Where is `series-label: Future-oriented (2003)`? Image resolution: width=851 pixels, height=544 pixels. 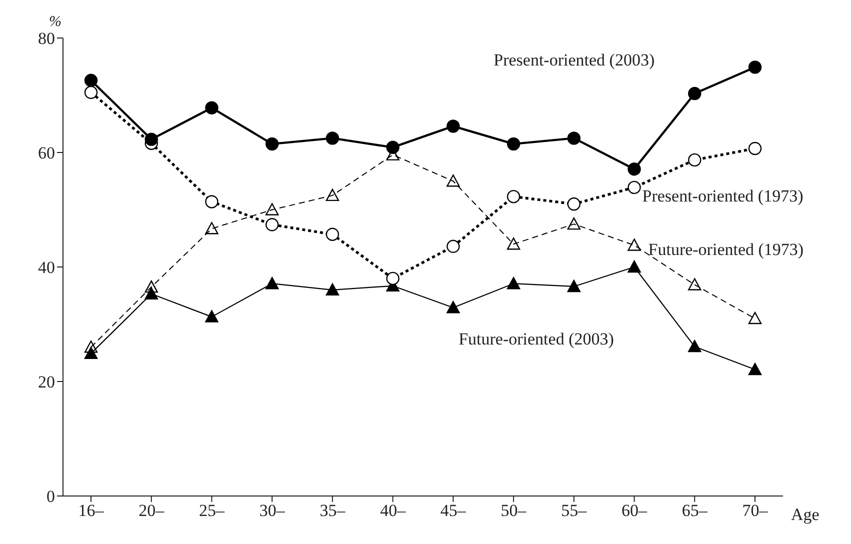
series-label: Future-oriented (2003) is located at coordinates (536, 338).